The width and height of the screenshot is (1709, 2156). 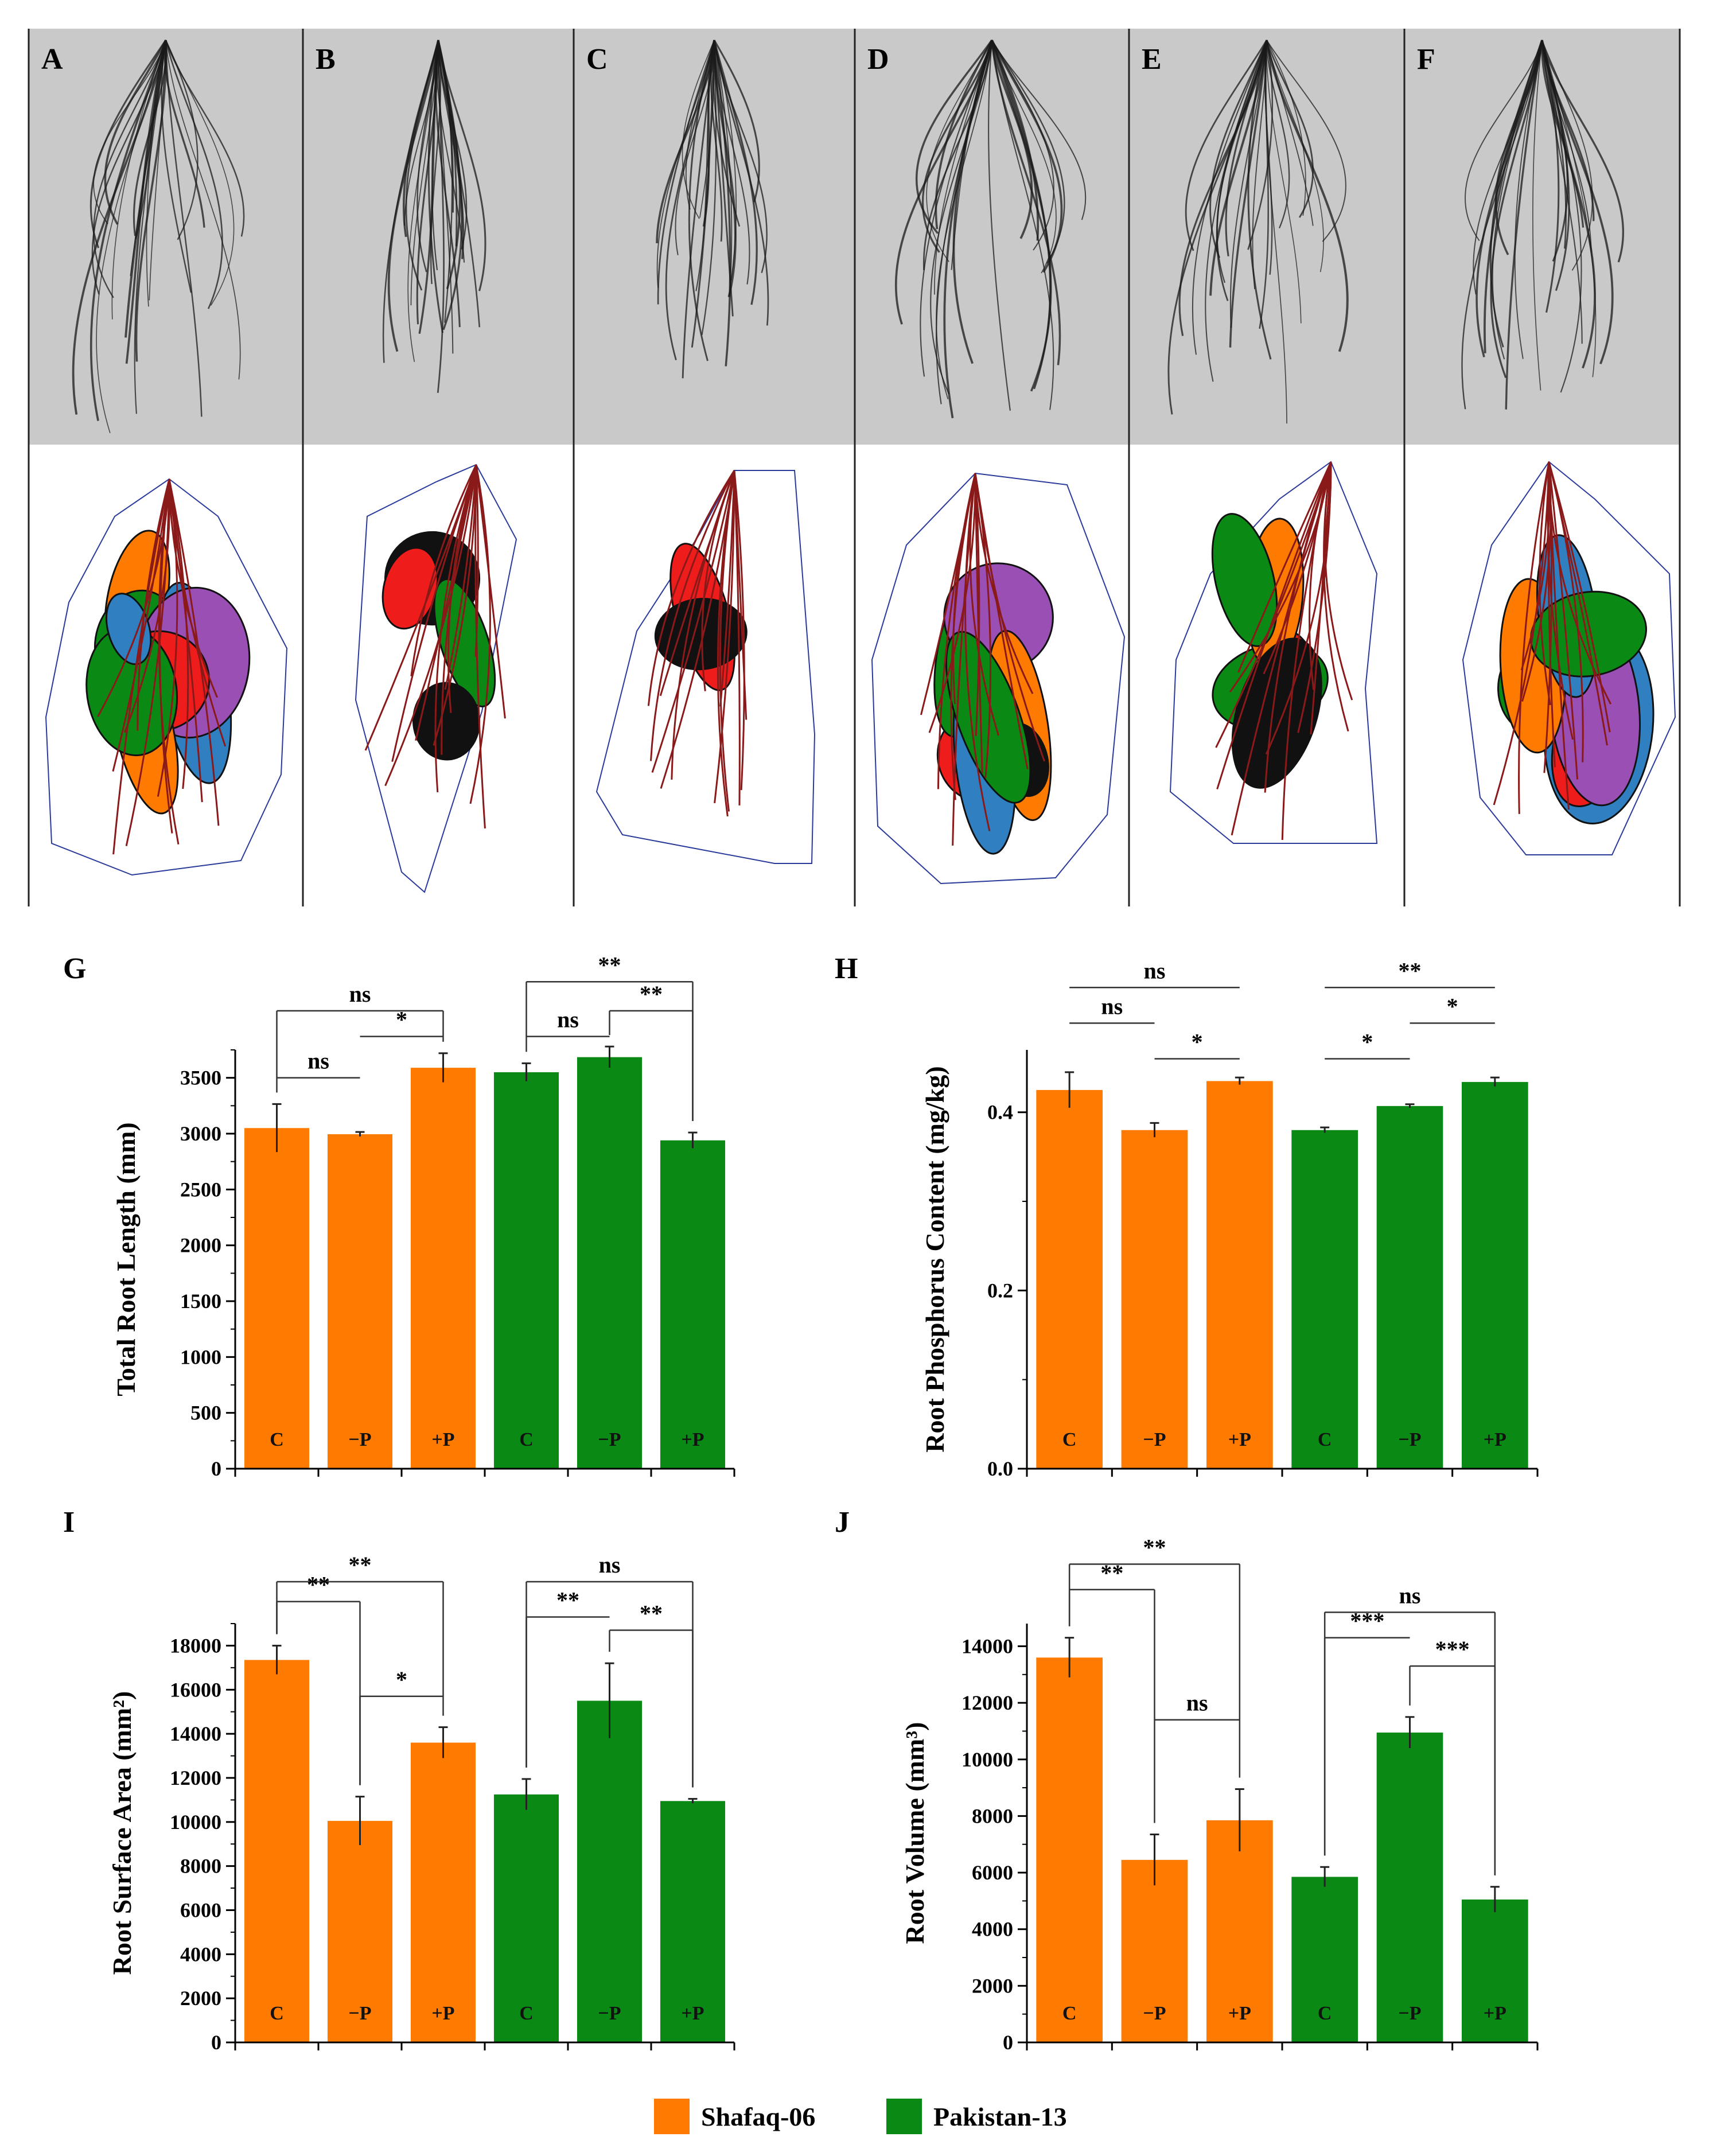 I want to click on panel-letter-A: A, so click(x=52, y=59).